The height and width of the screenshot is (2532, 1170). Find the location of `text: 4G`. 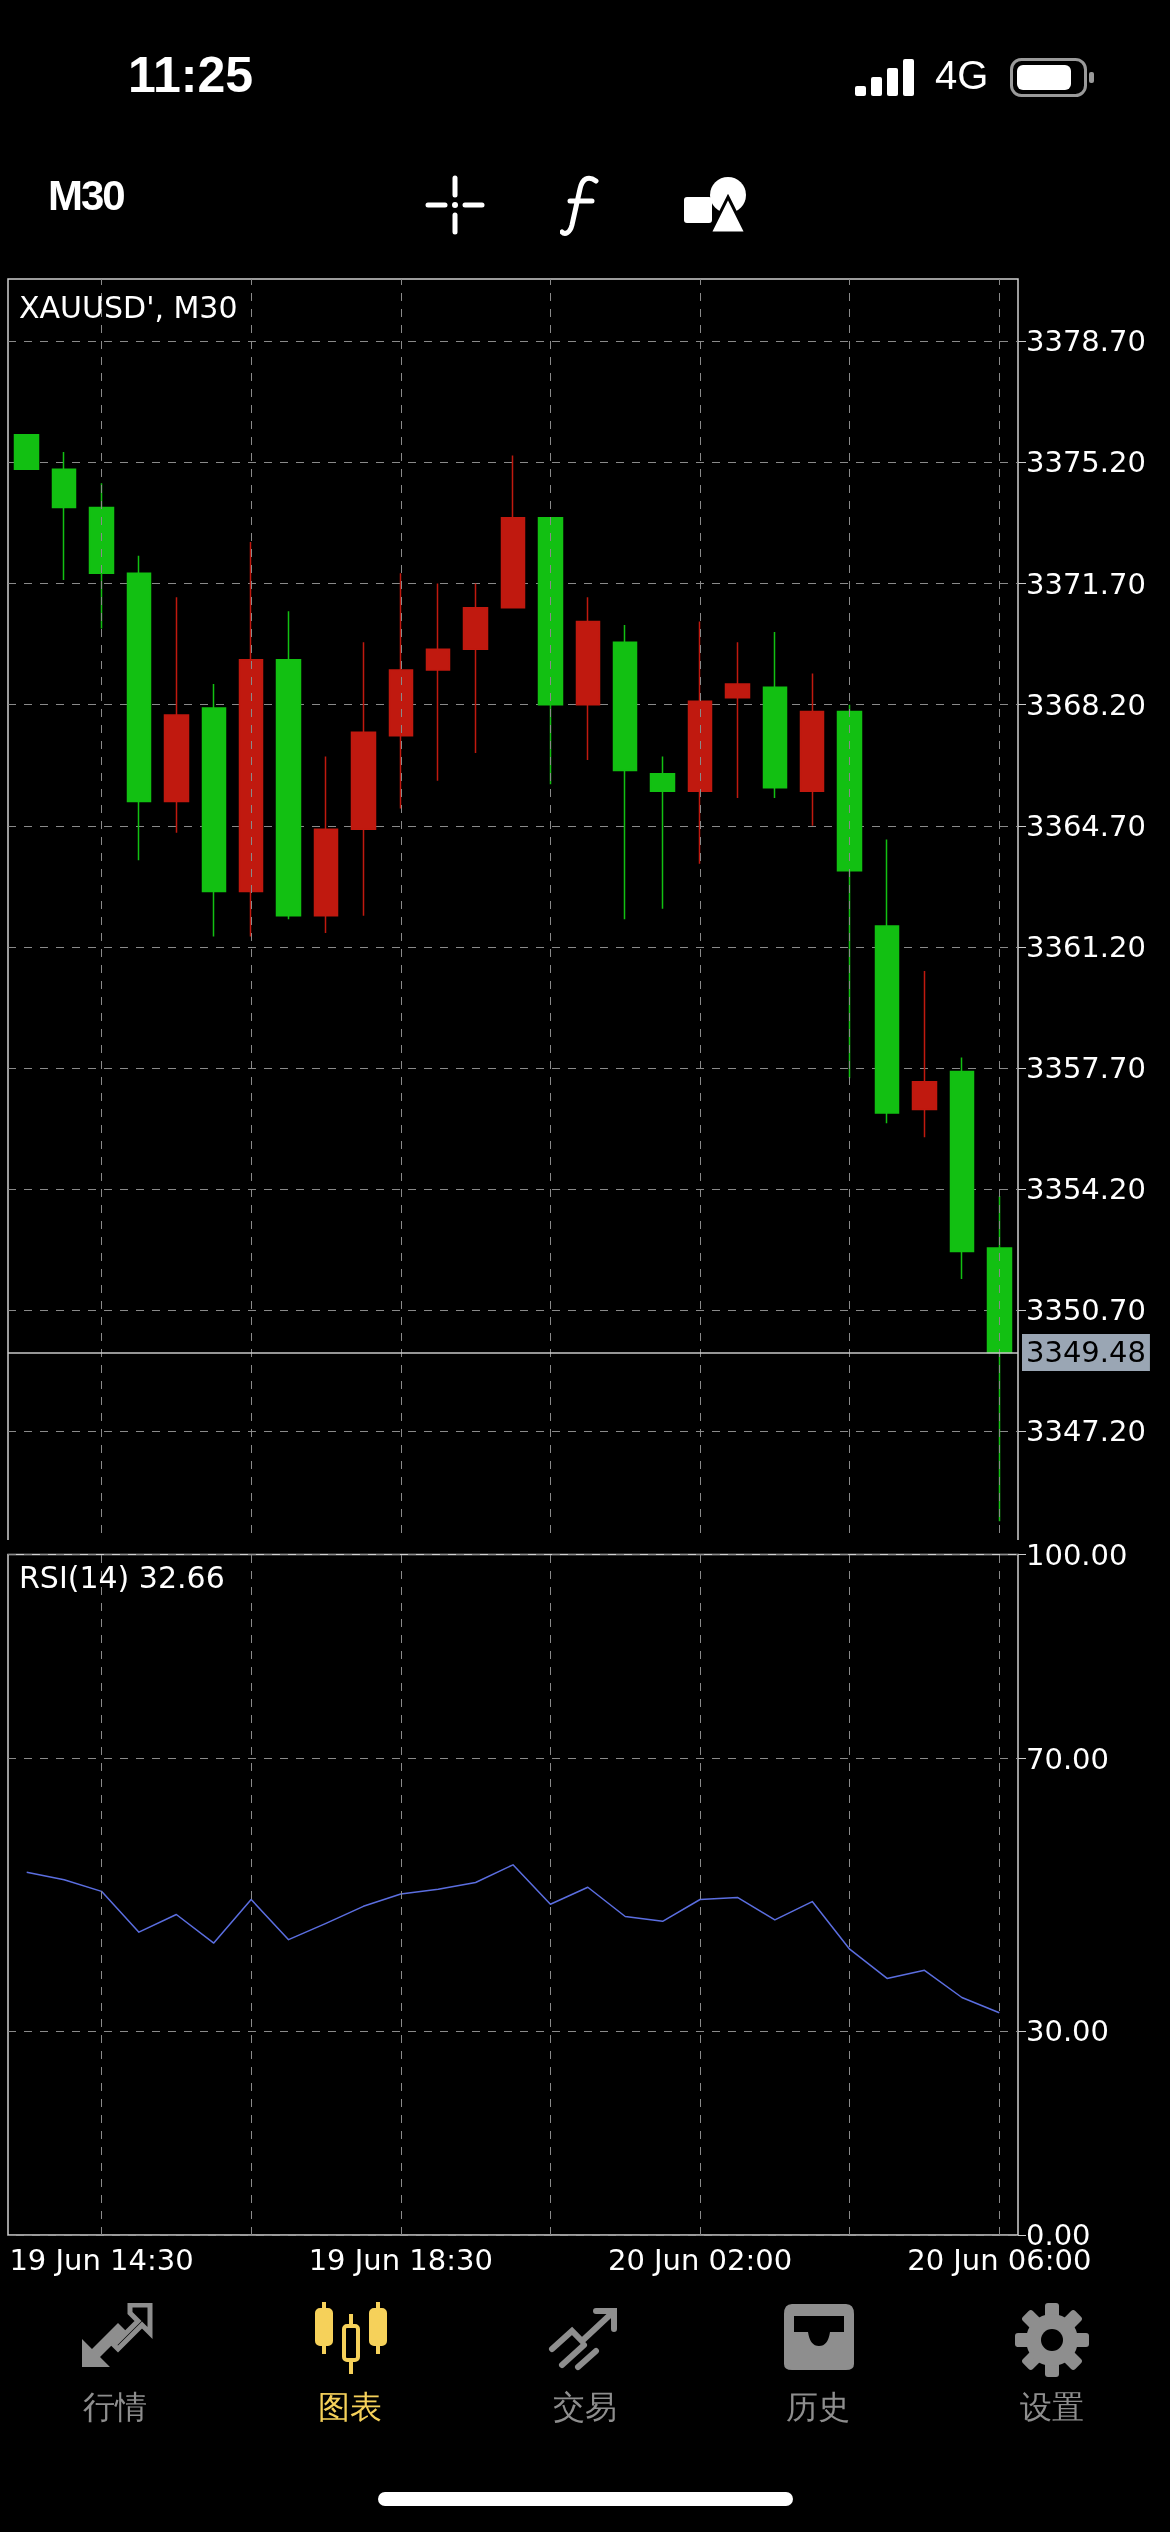

text: 4G is located at coordinates (962, 75).